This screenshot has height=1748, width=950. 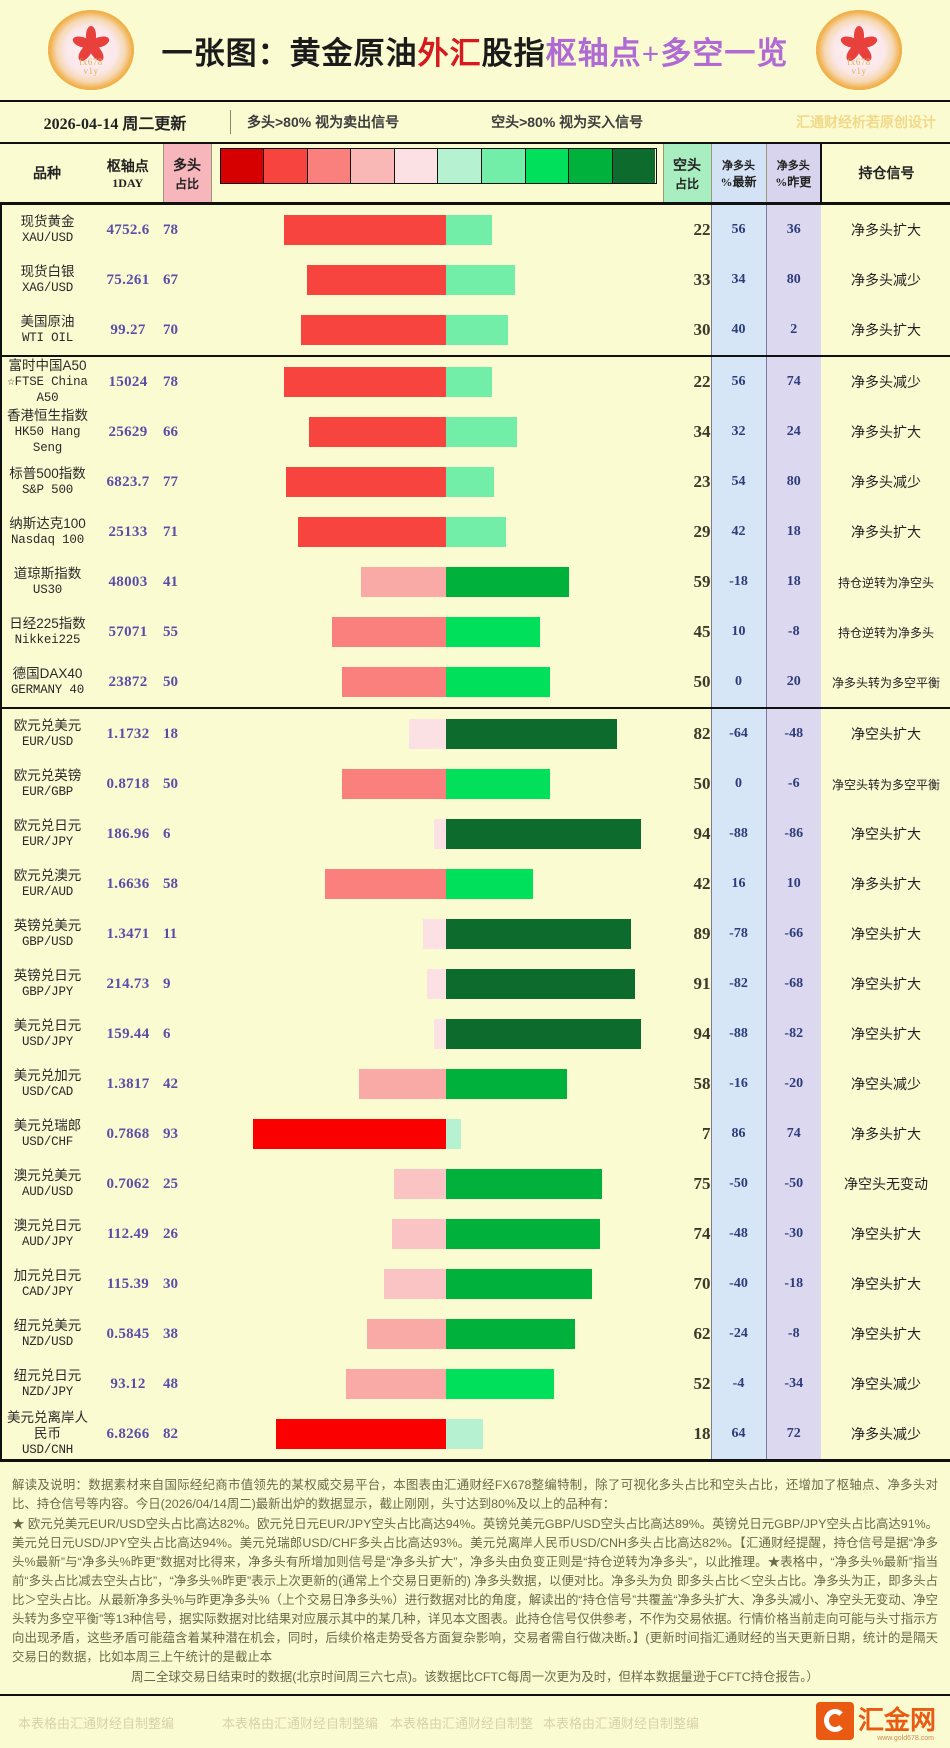 I want to click on instrument-symbol: ☆FTSE China A50, so click(x=47, y=390).